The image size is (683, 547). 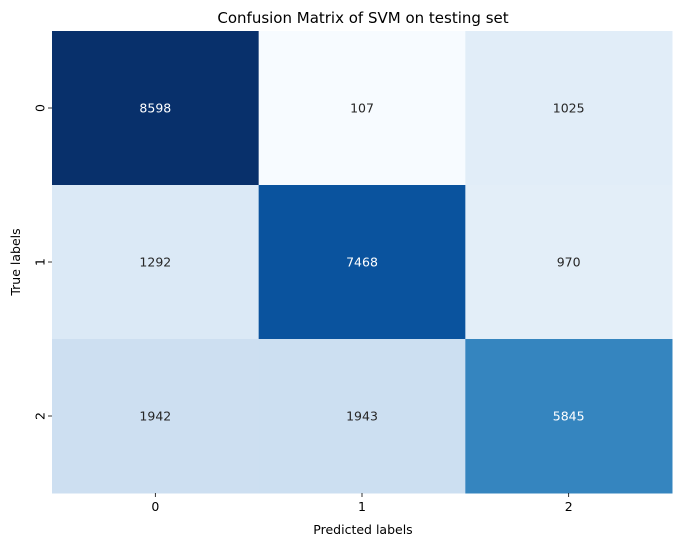 I want to click on y-tick-label: 2, so click(x=40, y=416).